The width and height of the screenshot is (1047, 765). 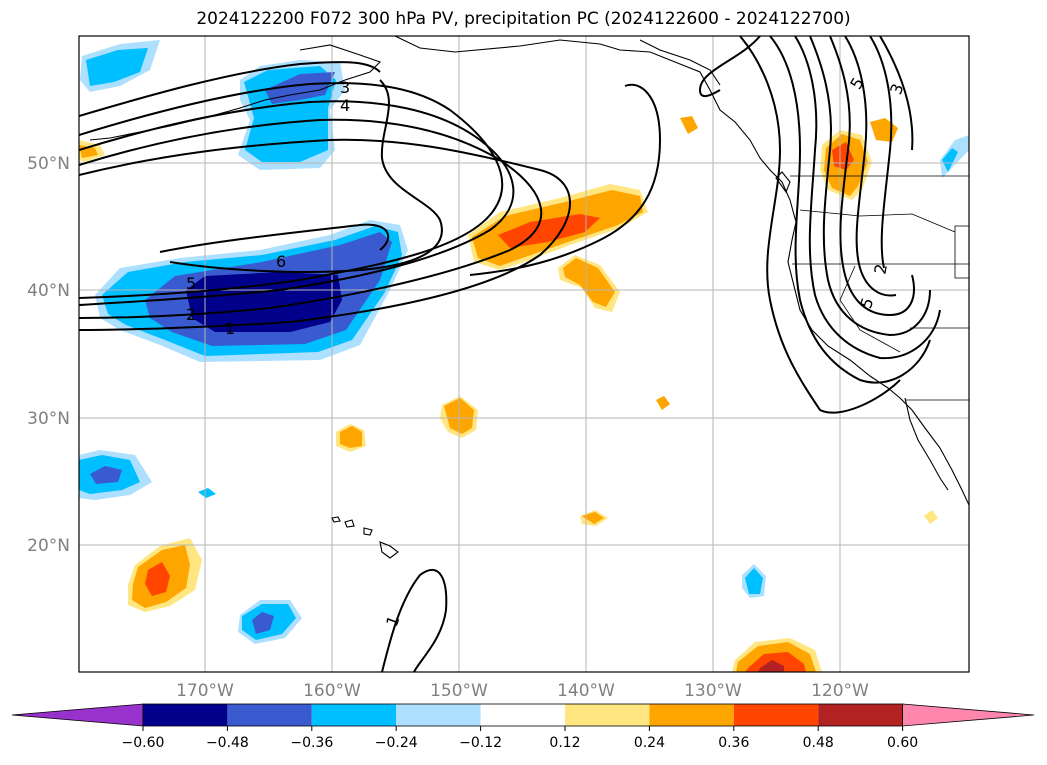 What do you see at coordinates (649, 743) in the screenshot?
I see `colorbar-tick-label: 0.24` at bounding box center [649, 743].